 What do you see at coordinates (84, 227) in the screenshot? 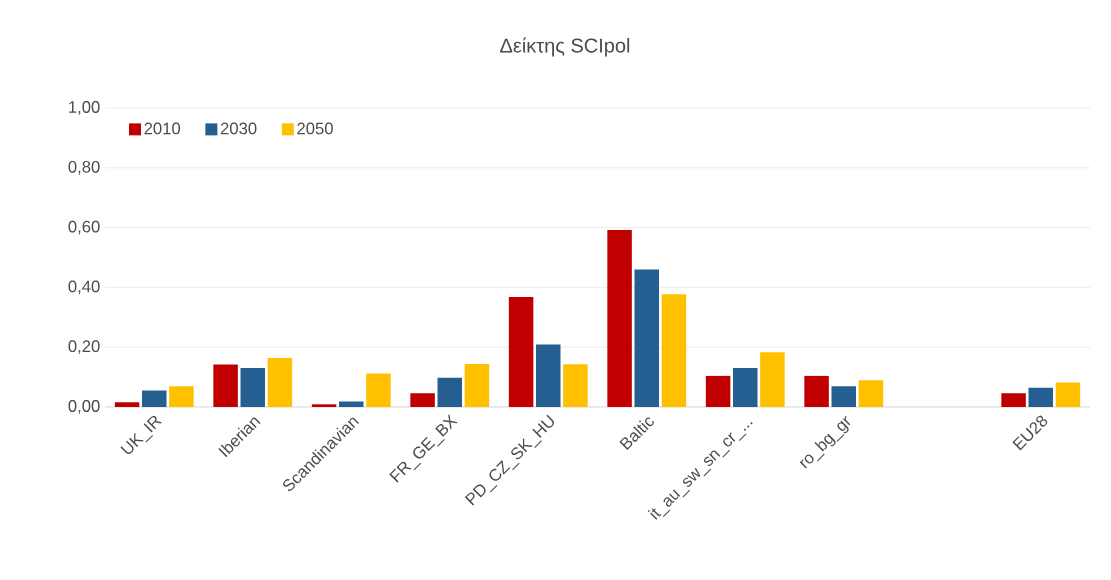
I see `y-tick-label: 0,60` at bounding box center [84, 227].